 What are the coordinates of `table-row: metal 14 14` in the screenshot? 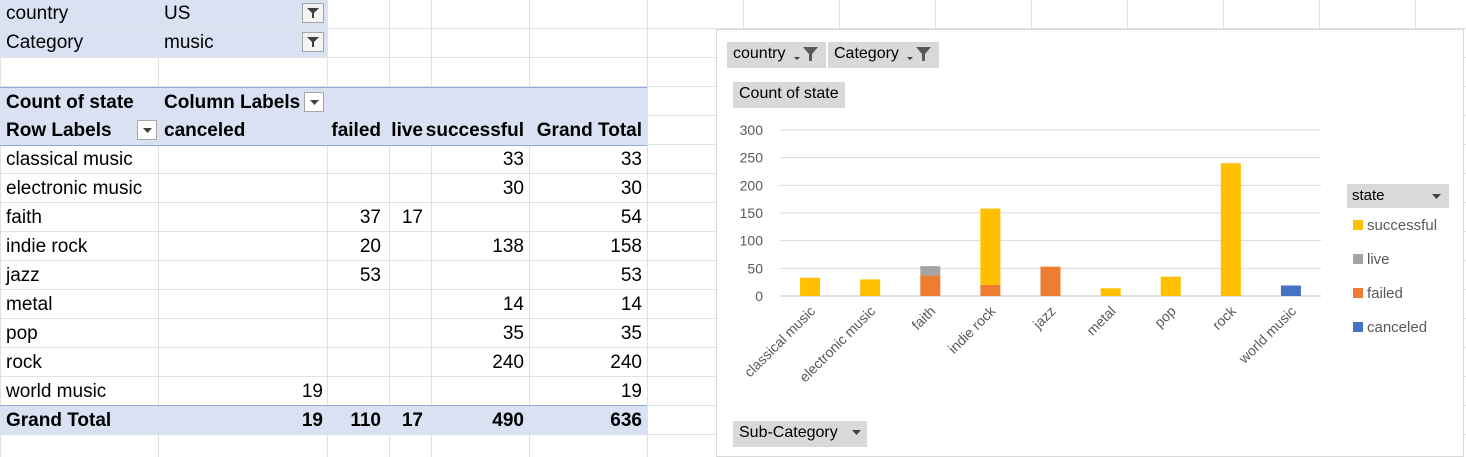 It's located at (323, 304).